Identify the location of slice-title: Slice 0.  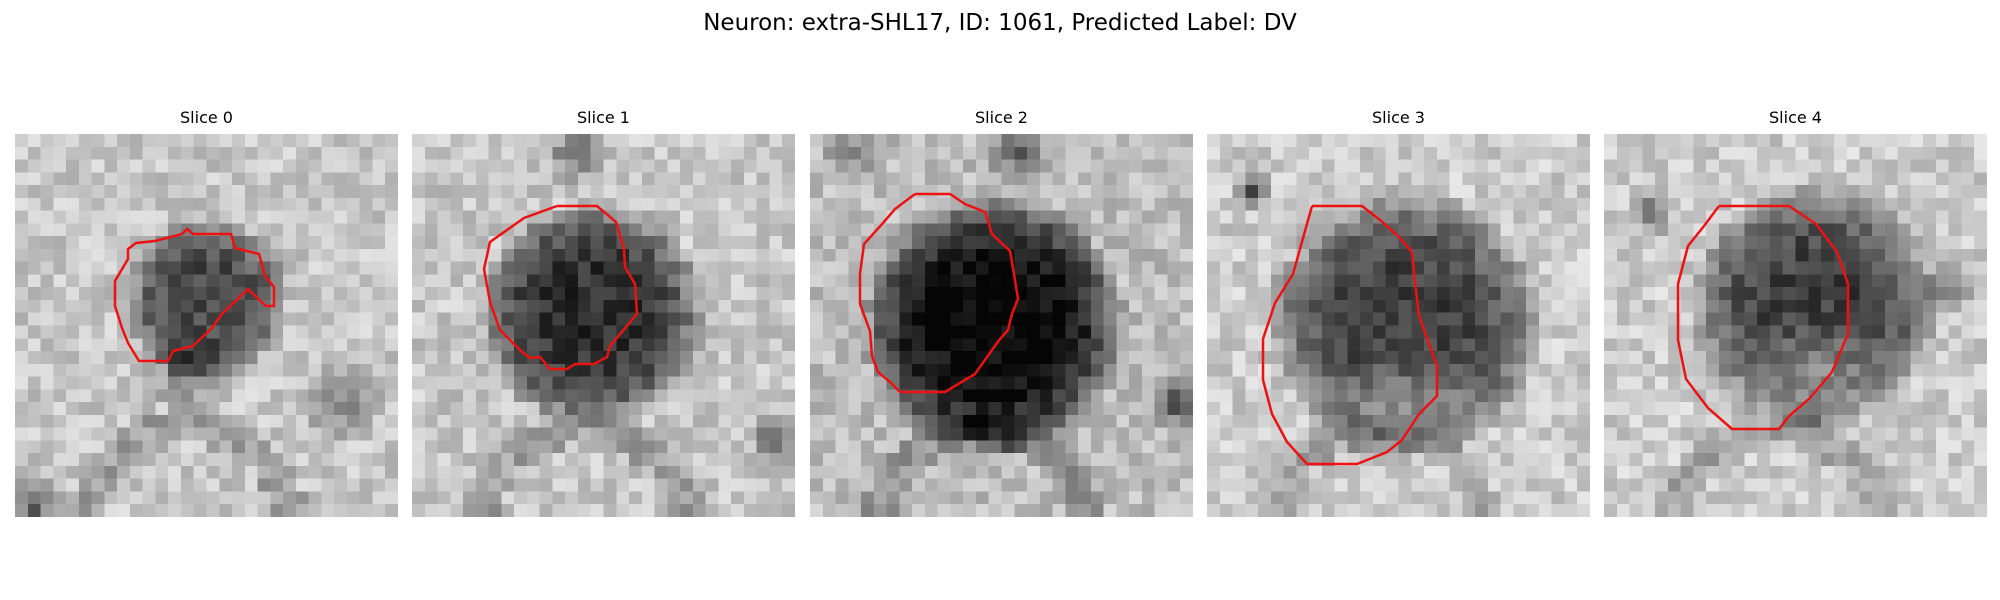
(206, 117).